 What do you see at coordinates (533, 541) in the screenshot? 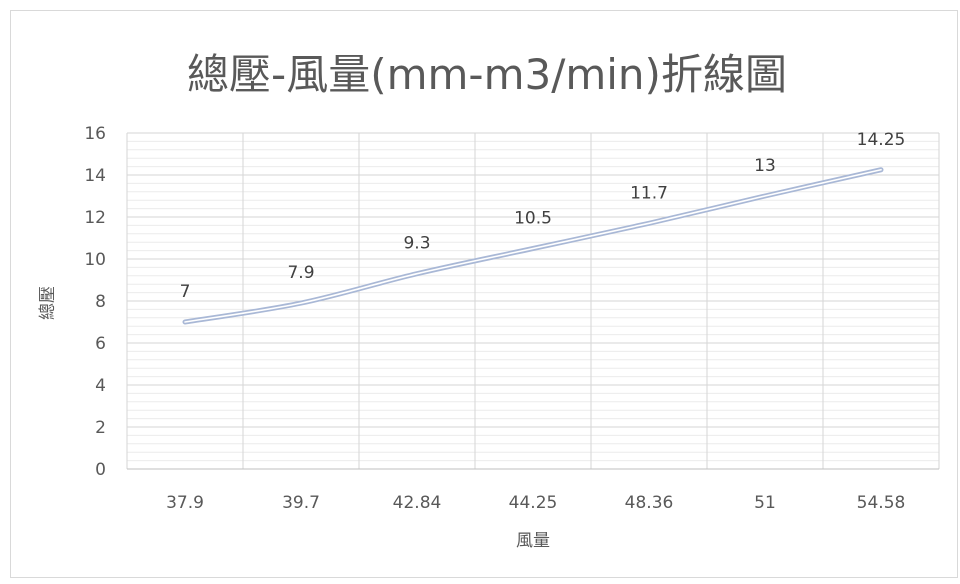
I see `x-axis-title: 風量` at bounding box center [533, 541].